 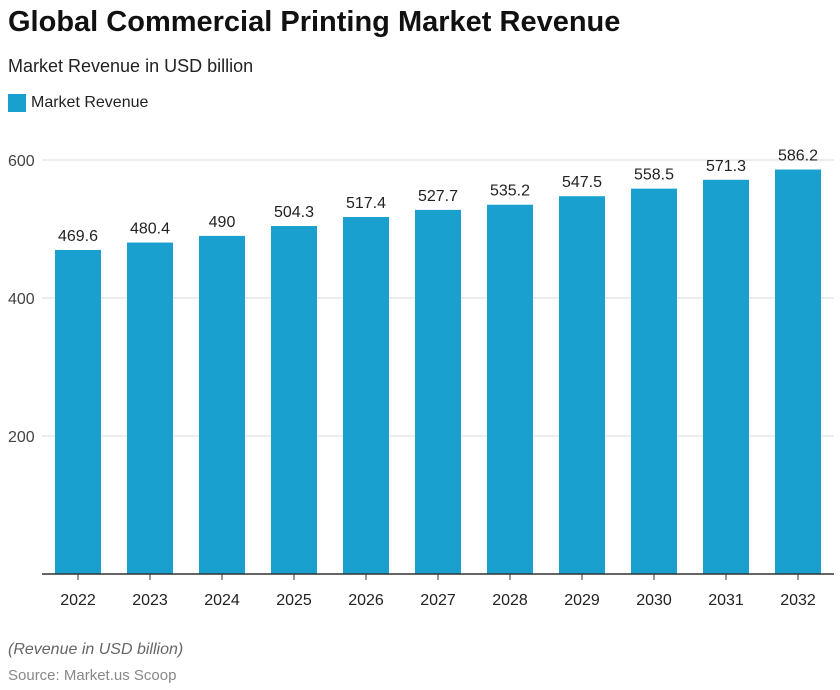 What do you see at coordinates (222, 222) in the screenshot?
I see `data-label: 490` at bounding box center [222, 222].